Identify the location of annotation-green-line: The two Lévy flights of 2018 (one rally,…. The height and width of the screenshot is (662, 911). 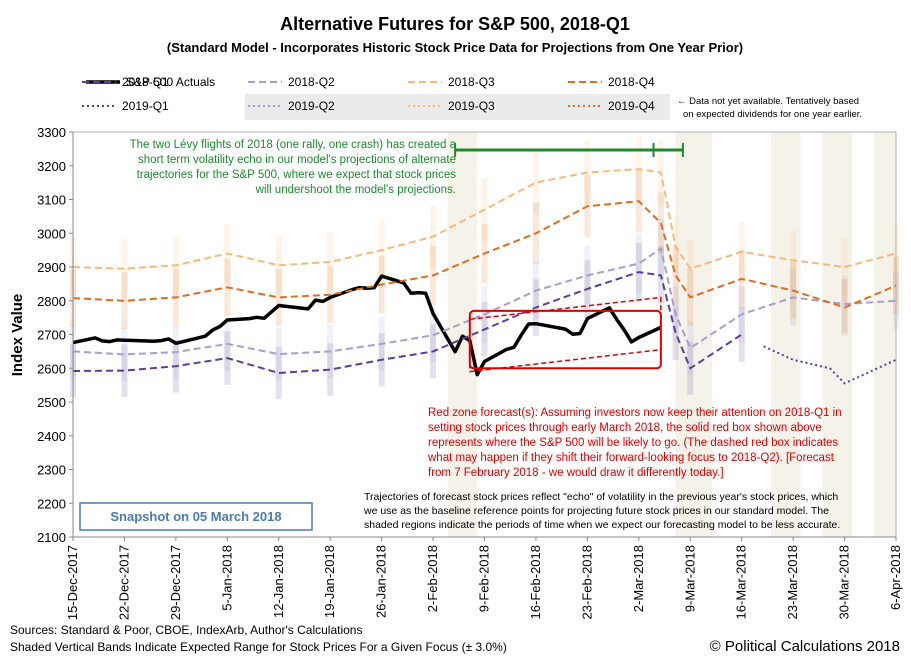
(293, 145).